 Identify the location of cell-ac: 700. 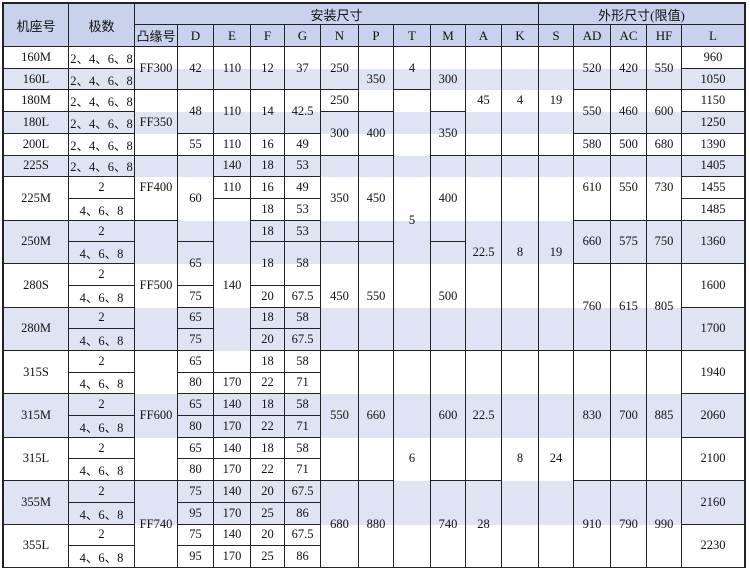
(629, 416).